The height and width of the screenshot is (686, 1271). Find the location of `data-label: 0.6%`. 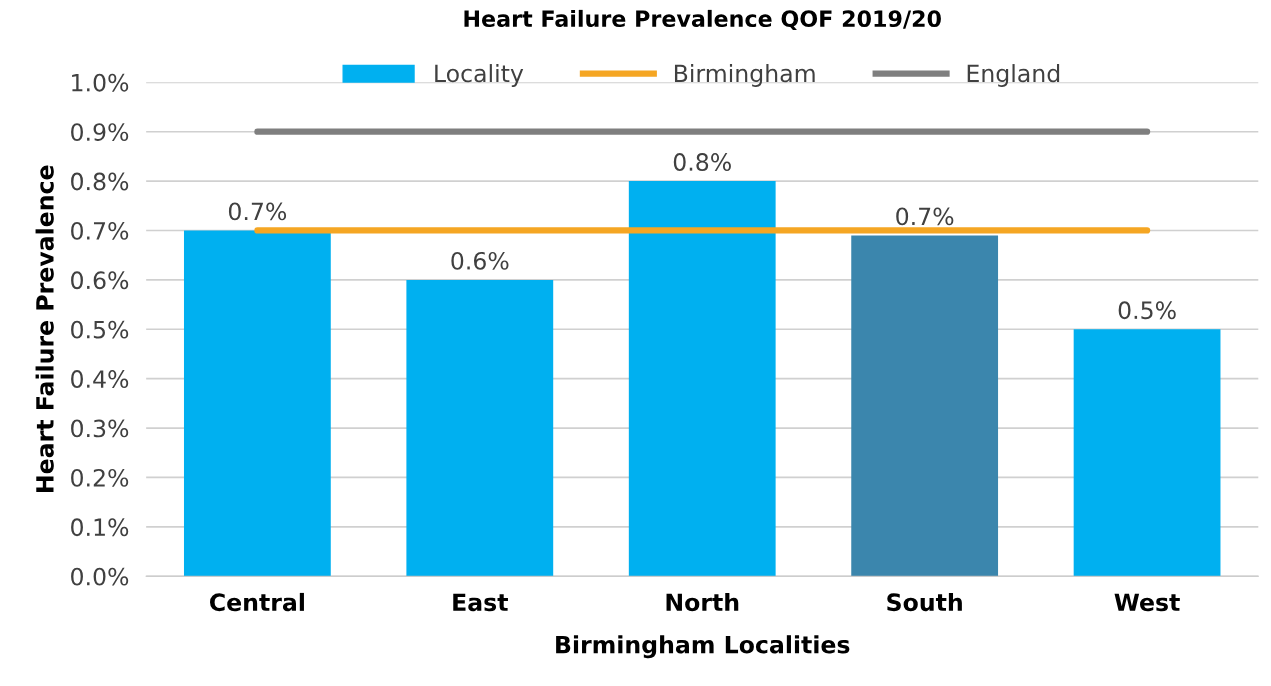

data-label: 0.6% is located at coordinates (480, 260).